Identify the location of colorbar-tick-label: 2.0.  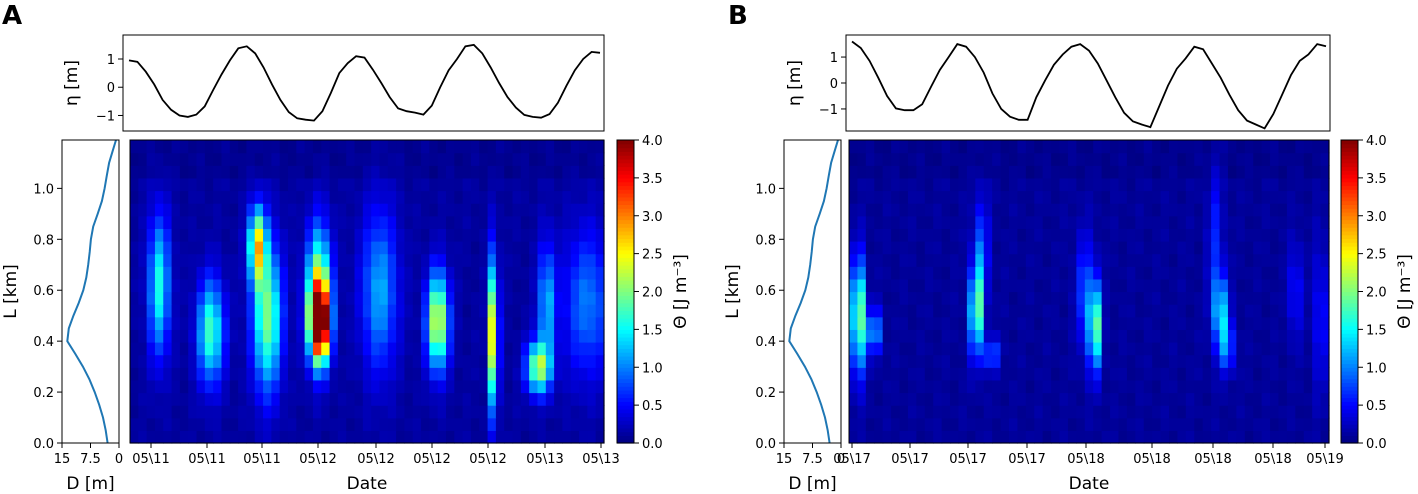
(652, 293).